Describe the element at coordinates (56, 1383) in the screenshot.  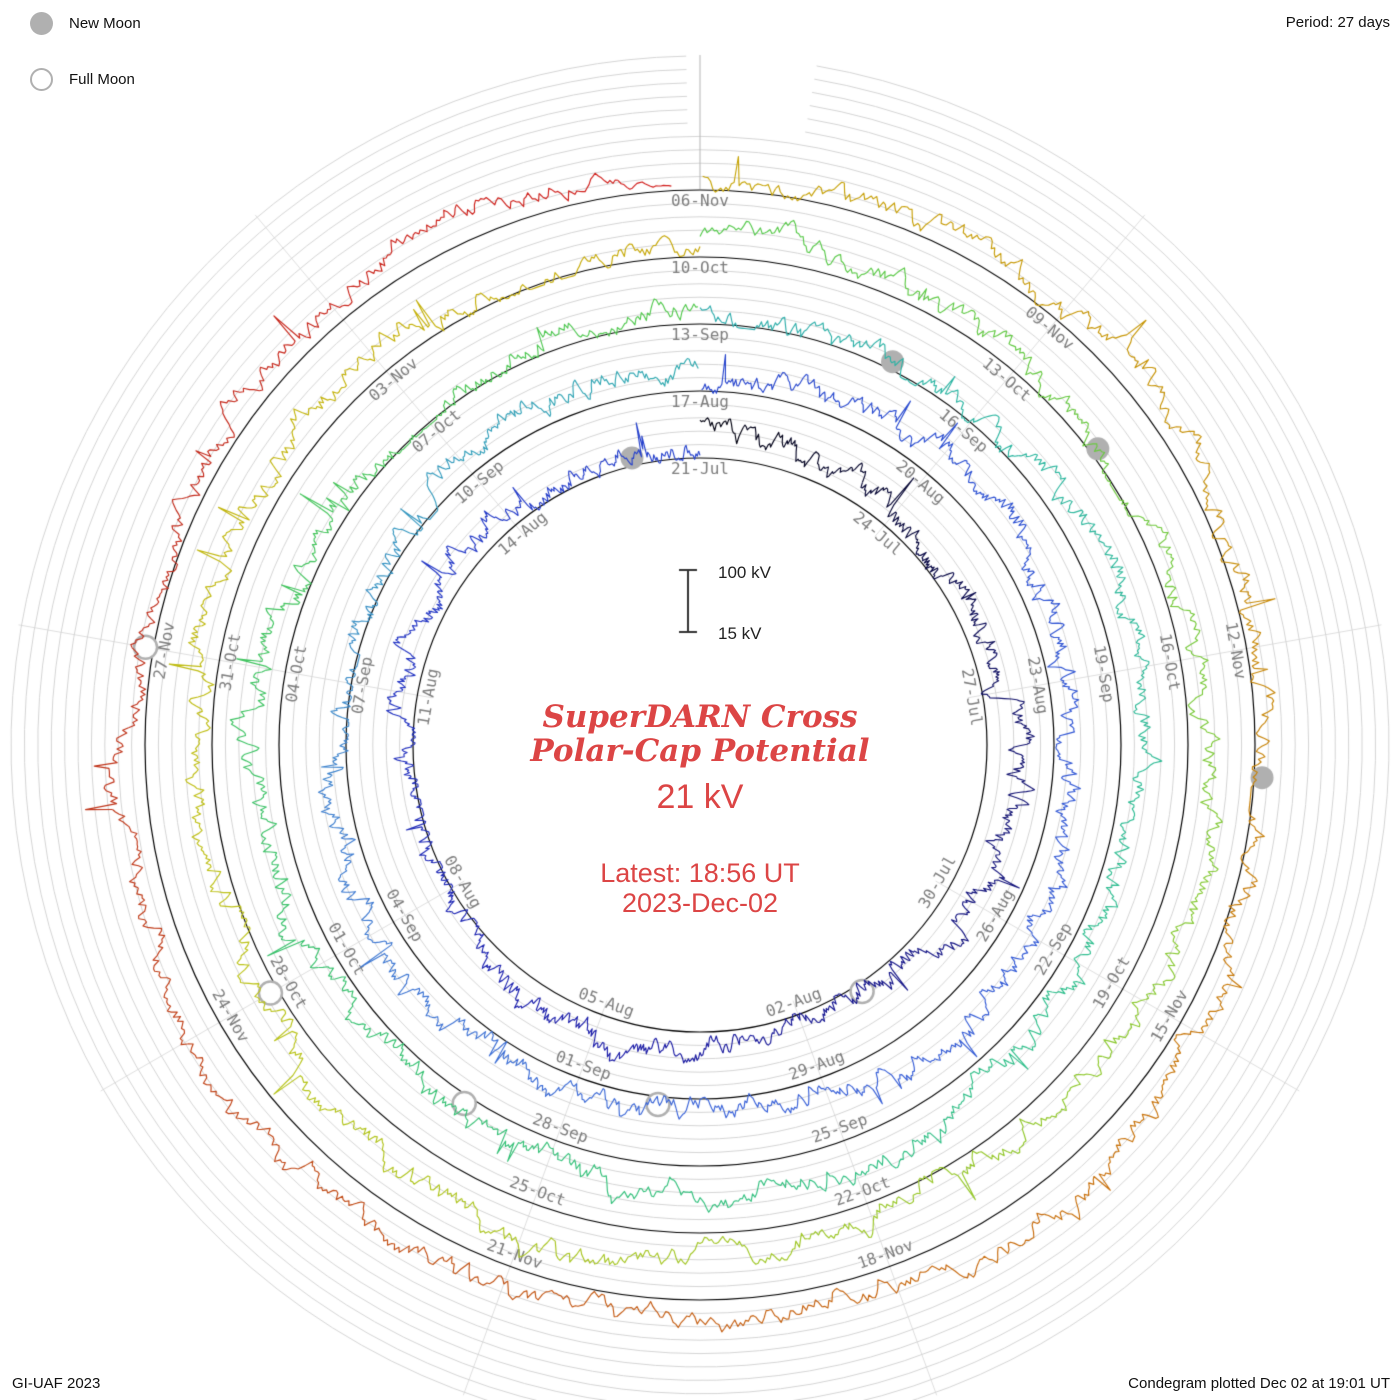
I see `credit-label: GI-UAF 2023` at that location.